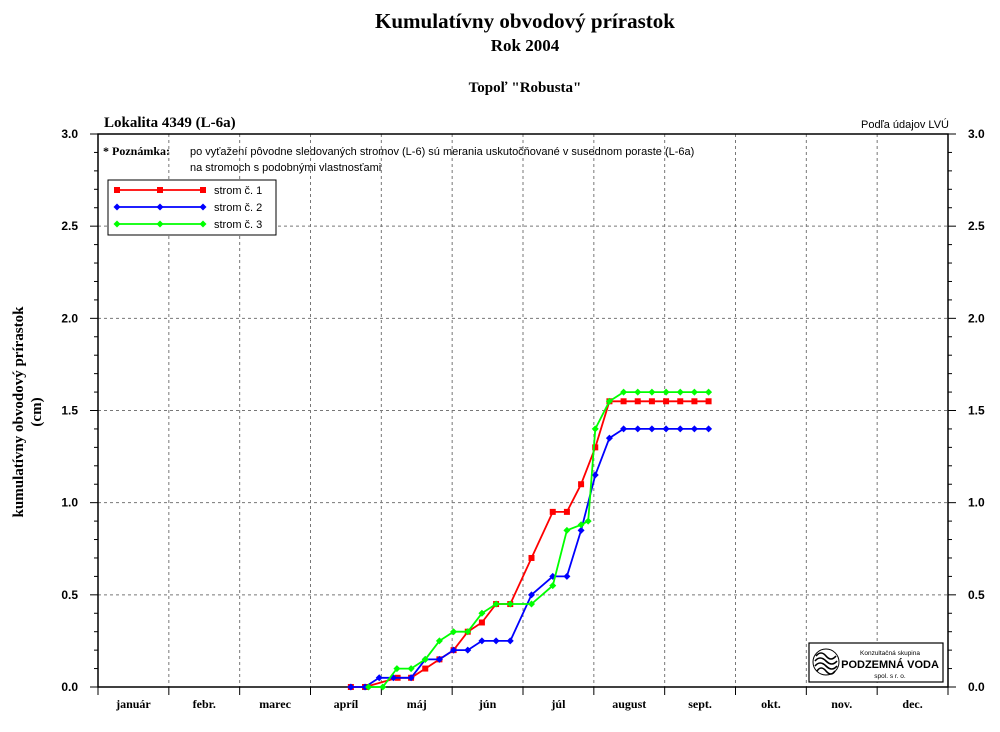 This screenshot has height=732, width=1000. I want to click on month-label: august, so click(629, 704).